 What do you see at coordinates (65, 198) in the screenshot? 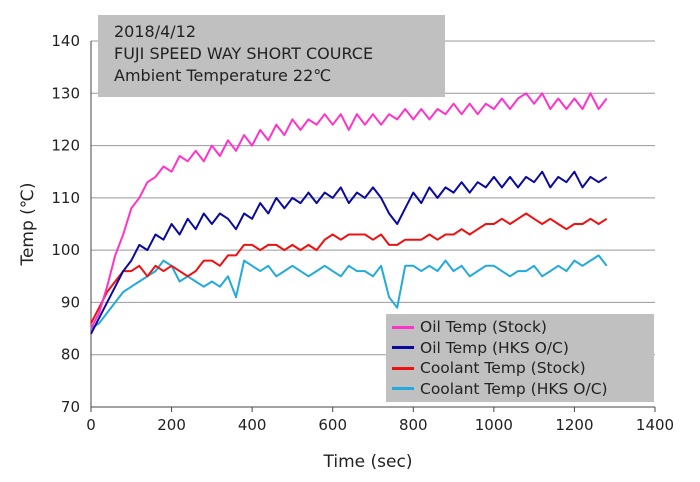
I see `y-tick-label: 110` at bounding box center [65, 198].